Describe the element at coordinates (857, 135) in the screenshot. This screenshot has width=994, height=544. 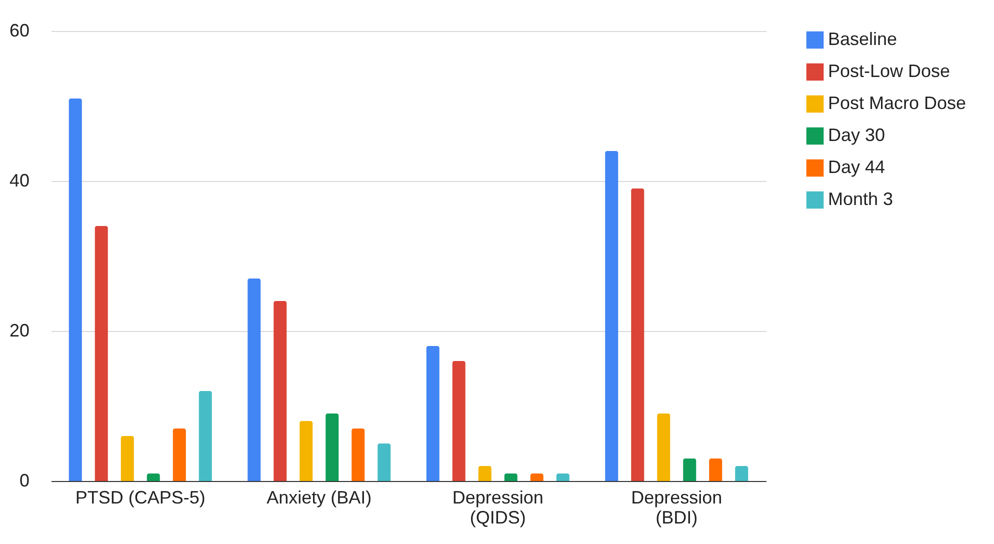
I see `legend-label: Day 30` at that location.